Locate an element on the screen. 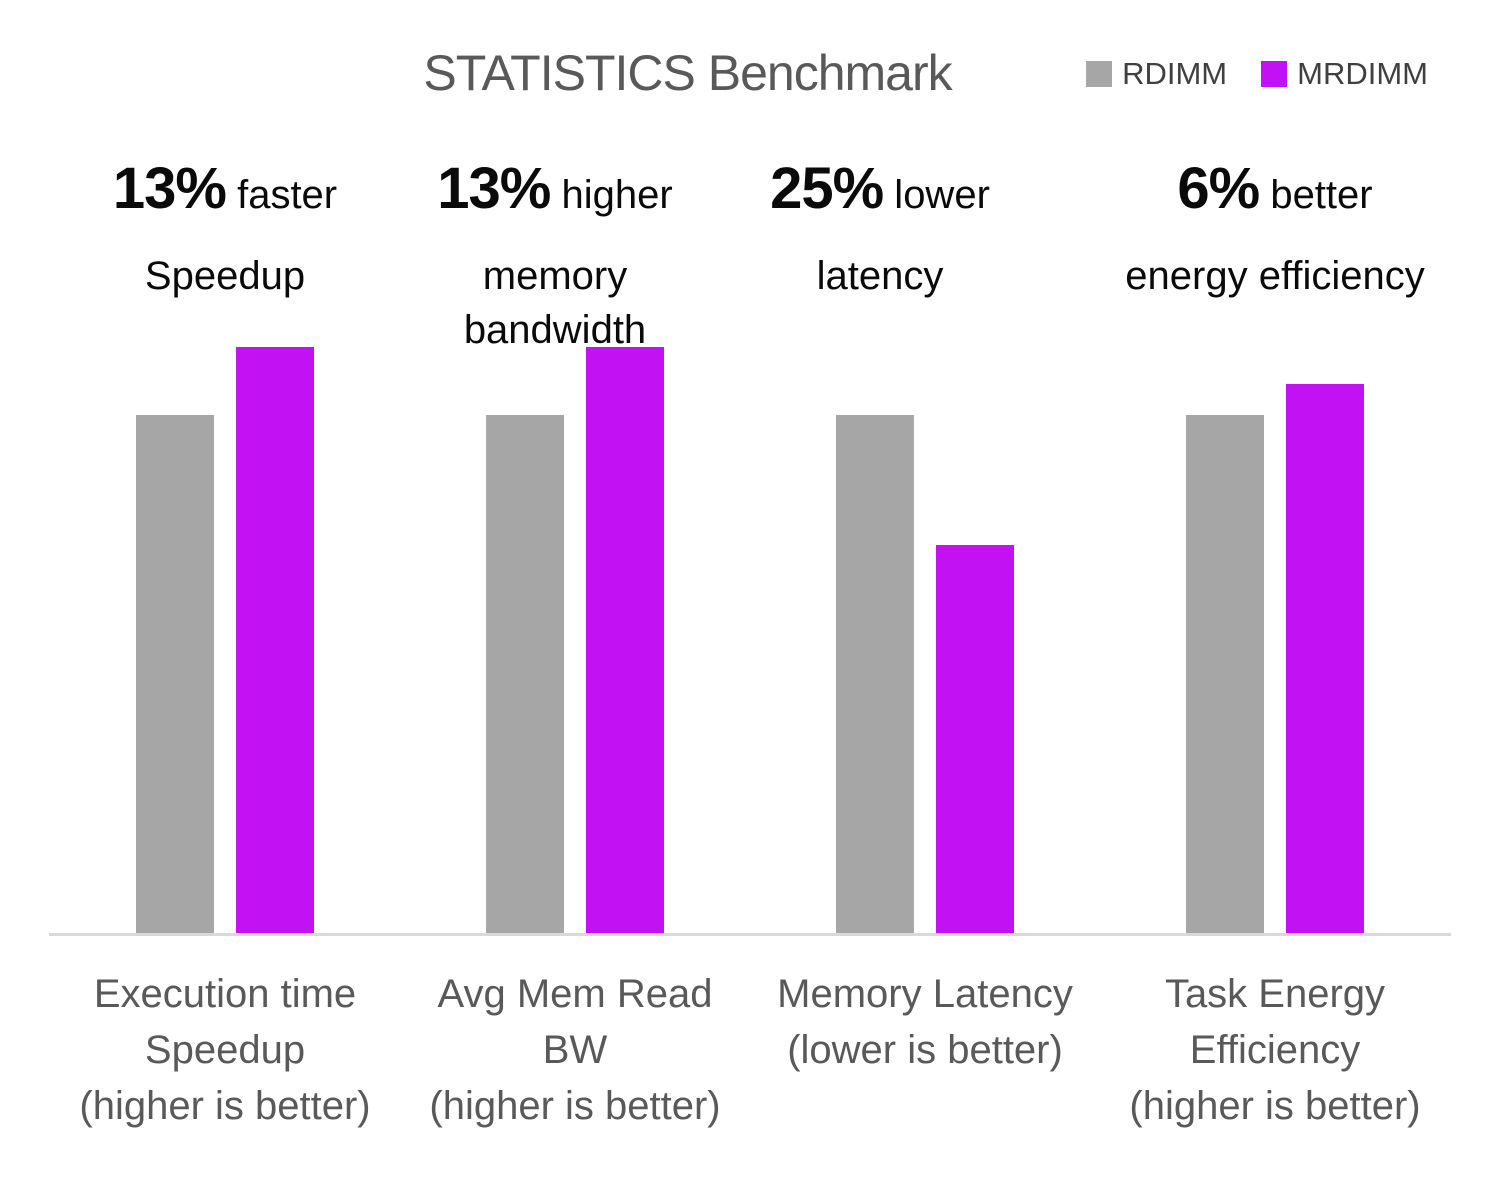  annotation-line: memory is located at coordinates (555, 276).